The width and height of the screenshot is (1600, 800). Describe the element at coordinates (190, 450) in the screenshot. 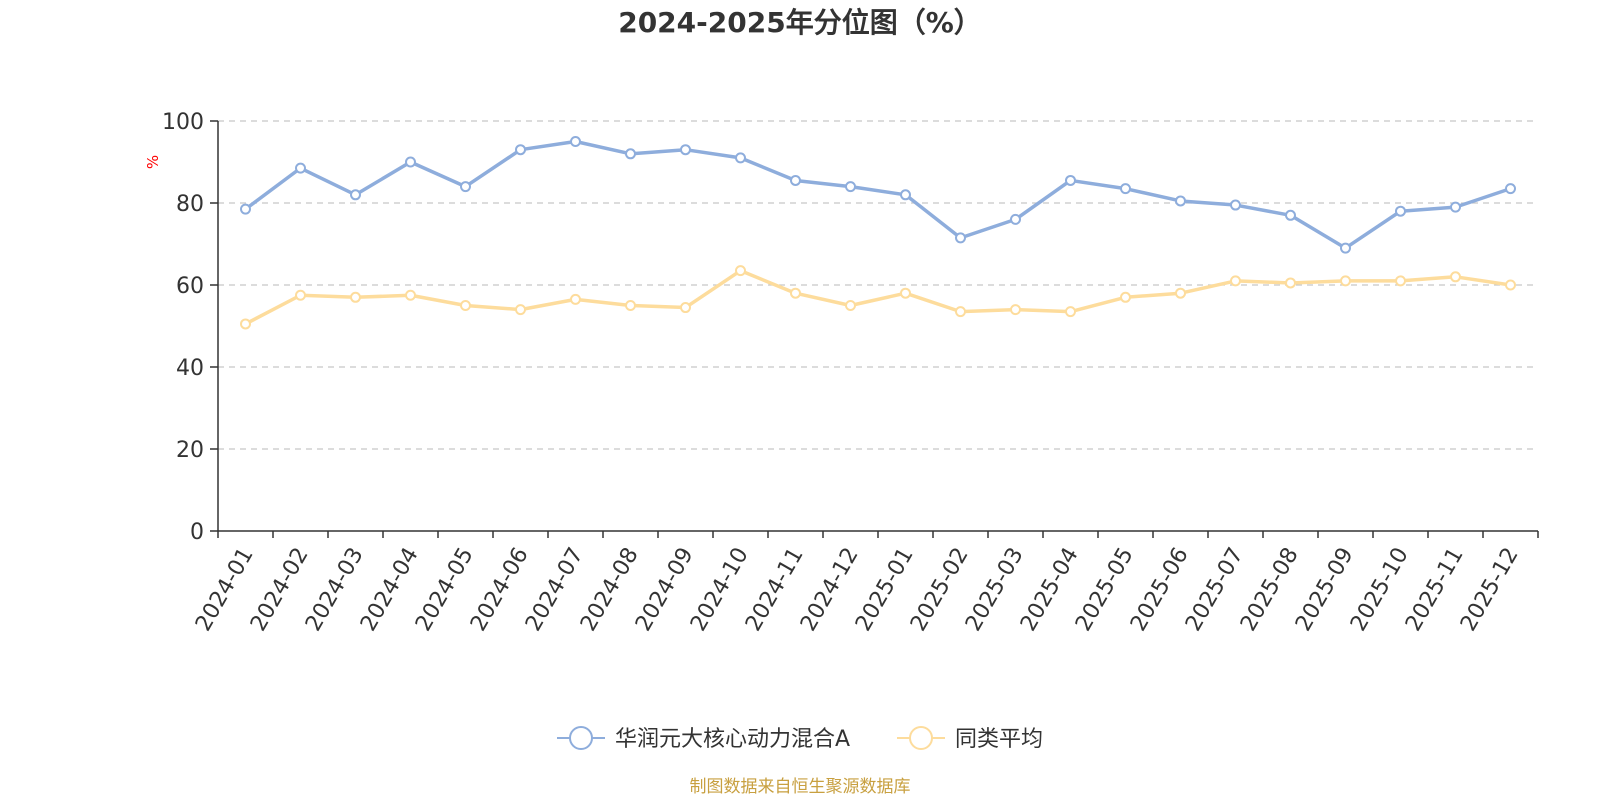

I see `y-tick-label: 20` at that location.